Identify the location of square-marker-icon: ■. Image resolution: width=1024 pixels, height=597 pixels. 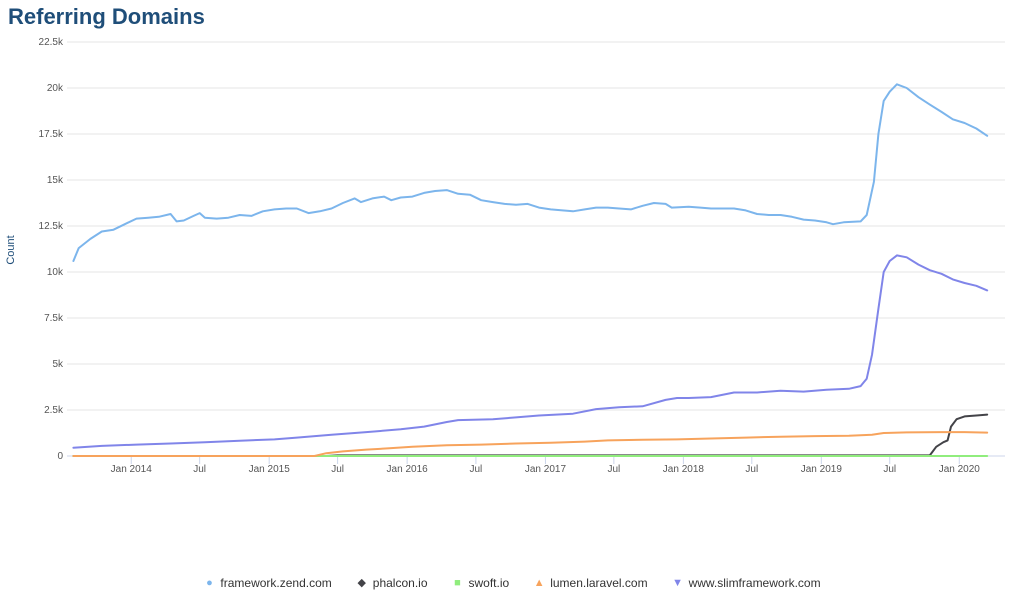
(457, 583).